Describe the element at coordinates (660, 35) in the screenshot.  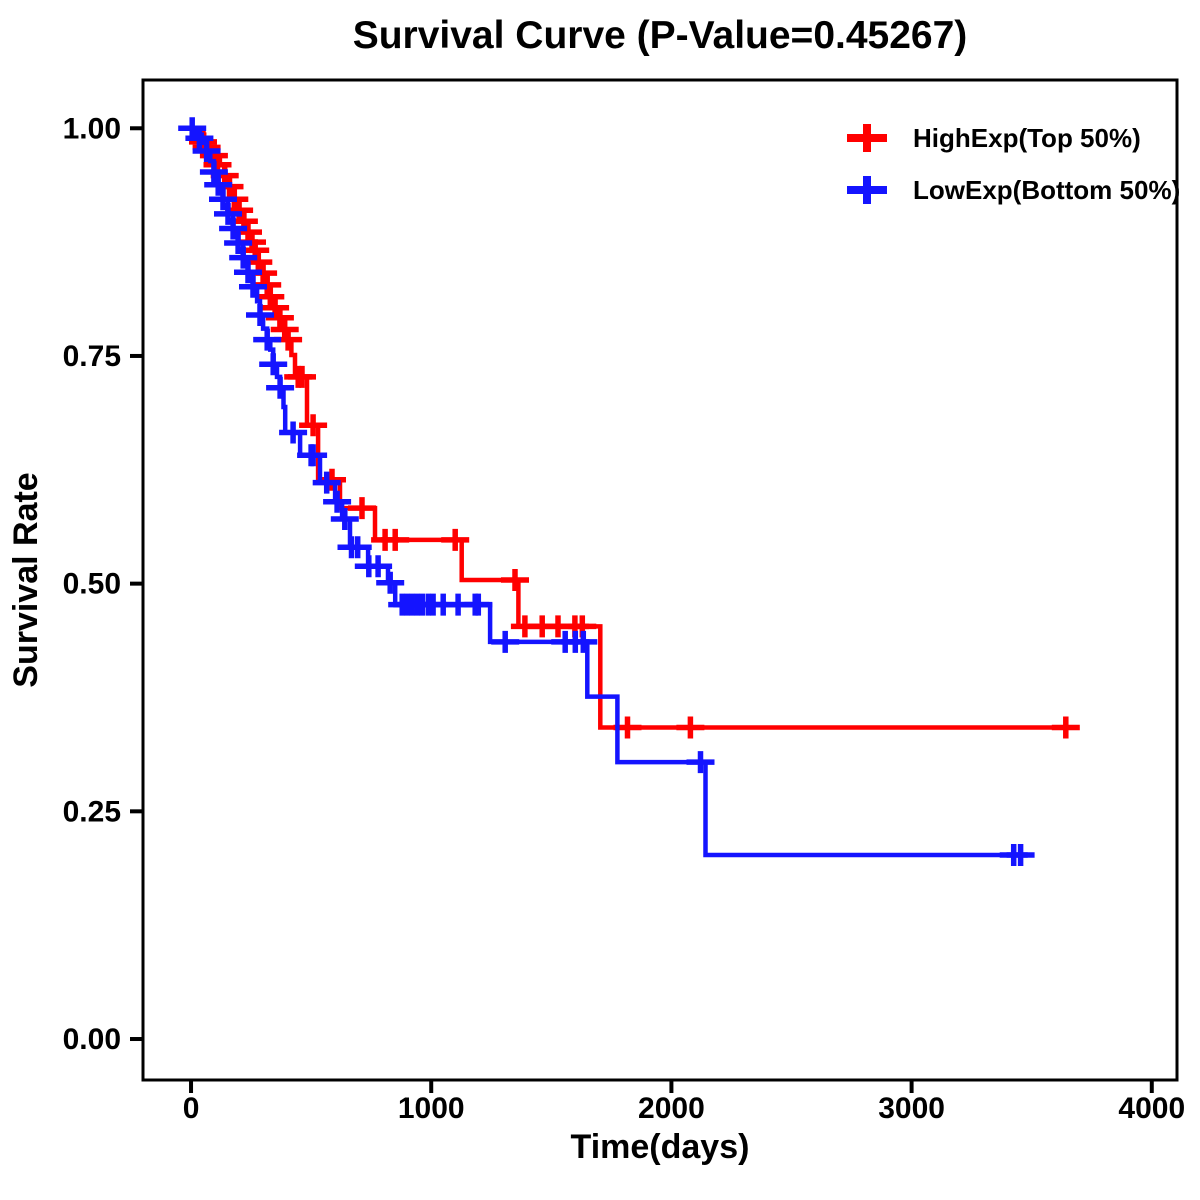
I see `chart-title: Survival Curve (P-Value=0.45267)` at that location.